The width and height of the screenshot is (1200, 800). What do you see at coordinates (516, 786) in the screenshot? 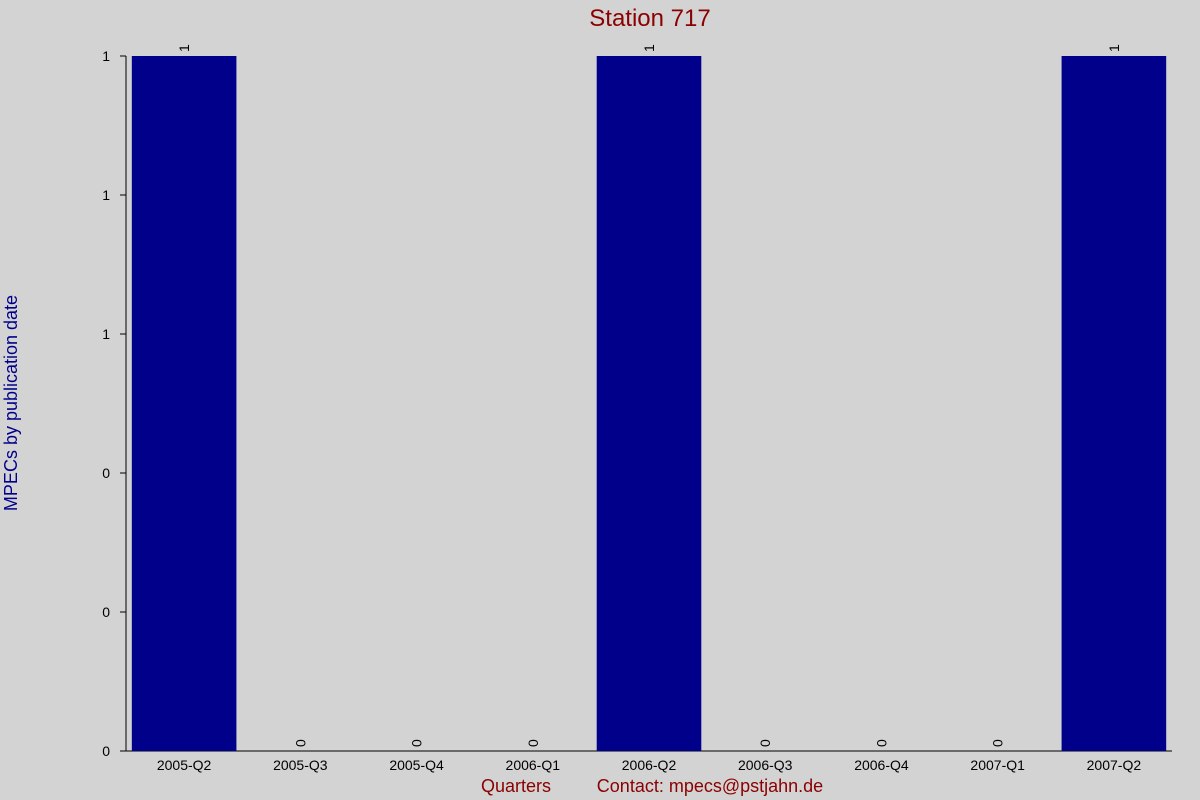
I see `x-axis-label: Quarters` at bounding box center [516, 786].